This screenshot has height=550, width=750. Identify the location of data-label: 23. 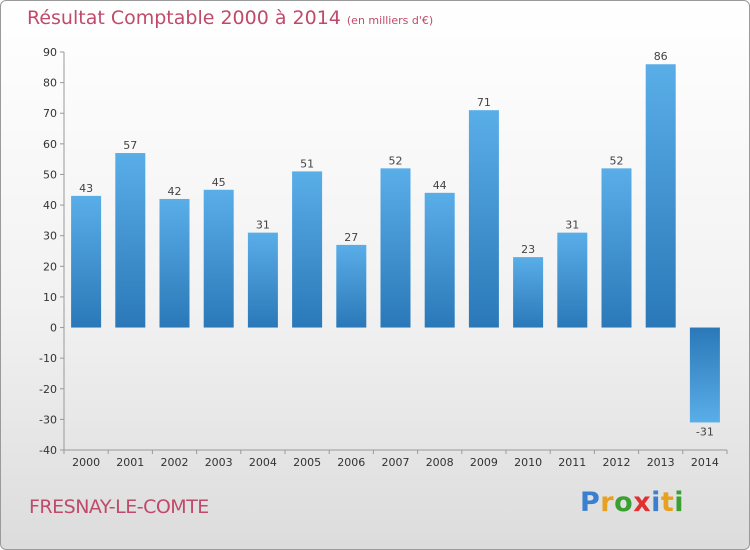
(528, 249).